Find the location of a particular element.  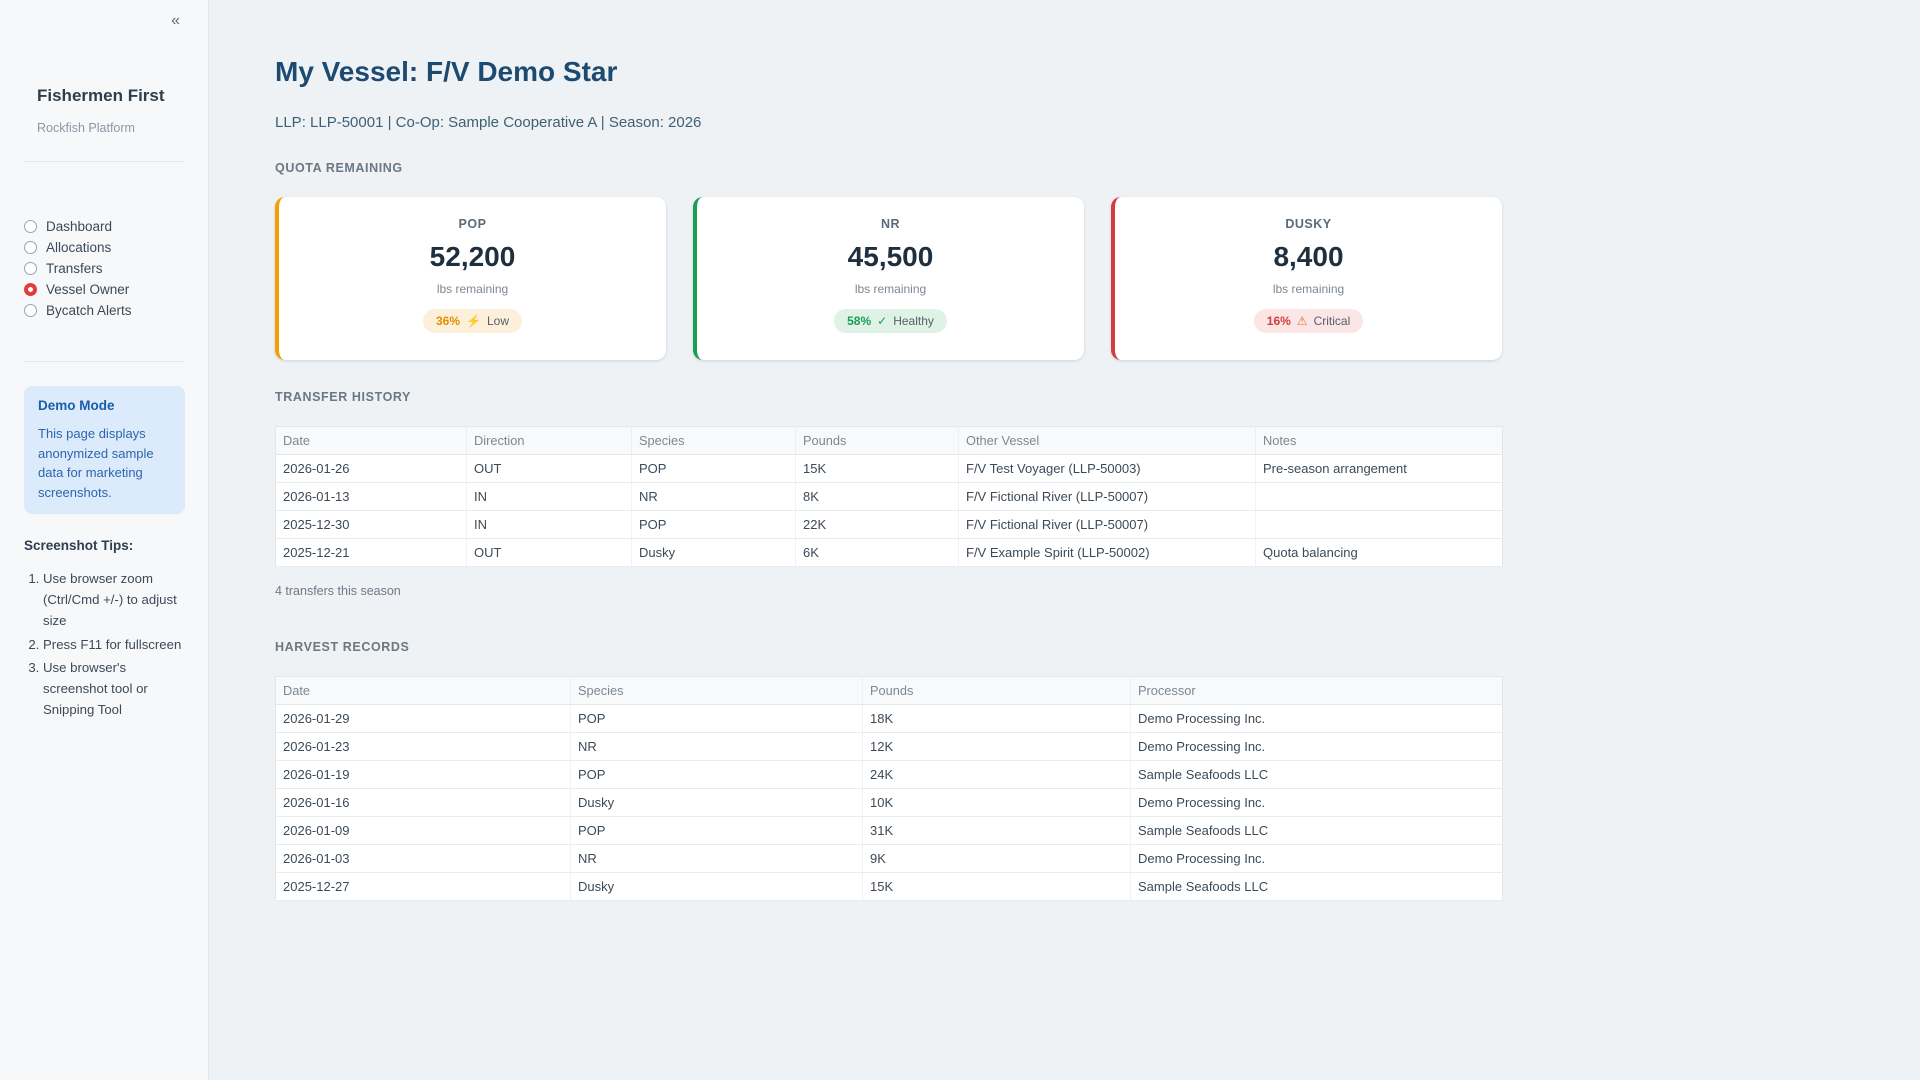

status-badge: 16% ⚠ Critical is located at coordinates (1308, 321).